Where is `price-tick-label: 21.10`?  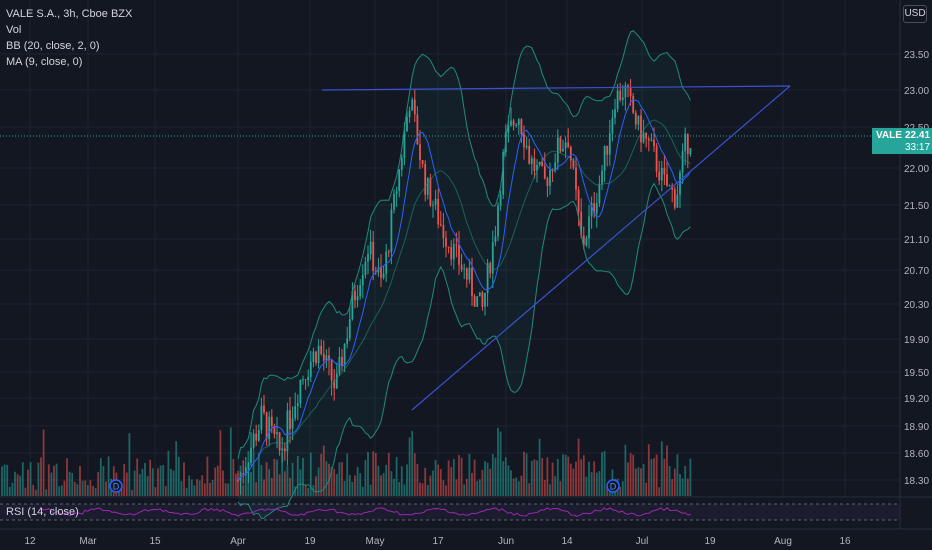 price-tick-label: 21.10 is located at coordinates (916, 240).